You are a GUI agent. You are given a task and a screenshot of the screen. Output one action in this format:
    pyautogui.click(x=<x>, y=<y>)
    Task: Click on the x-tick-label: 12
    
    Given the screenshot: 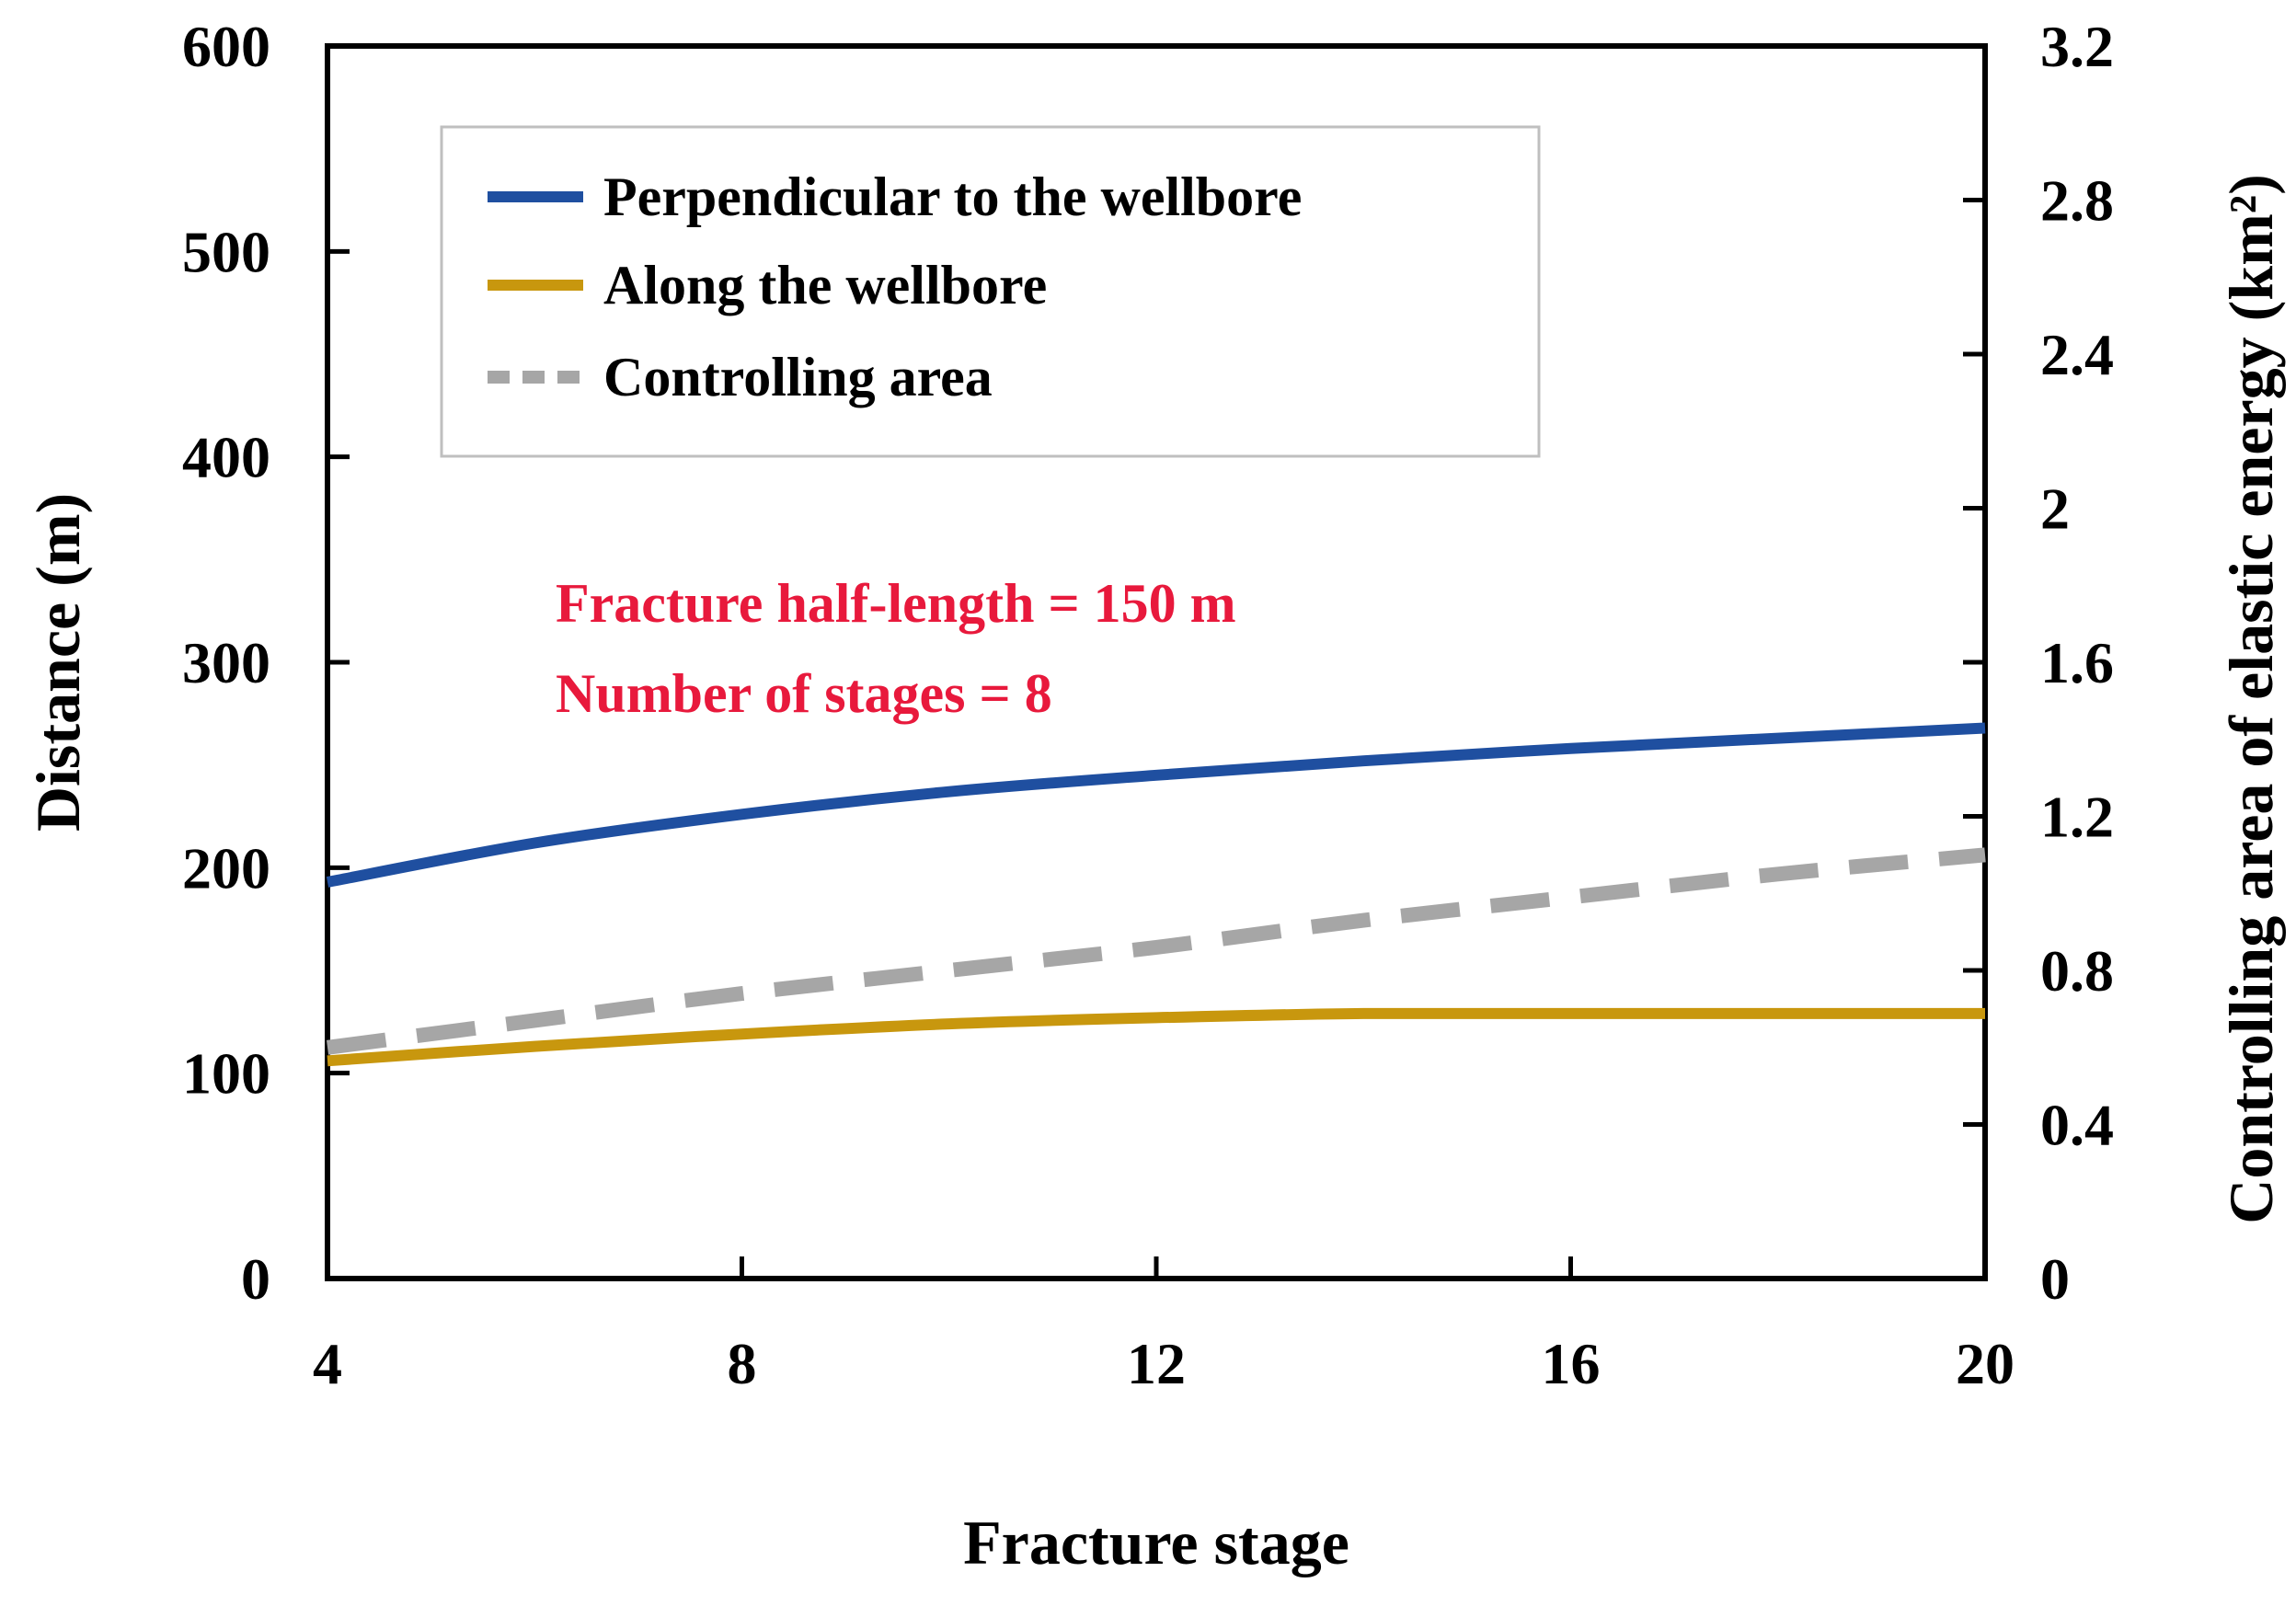 What is the action you would take?
    pyautogui.click(x=1156, y=1363)
    